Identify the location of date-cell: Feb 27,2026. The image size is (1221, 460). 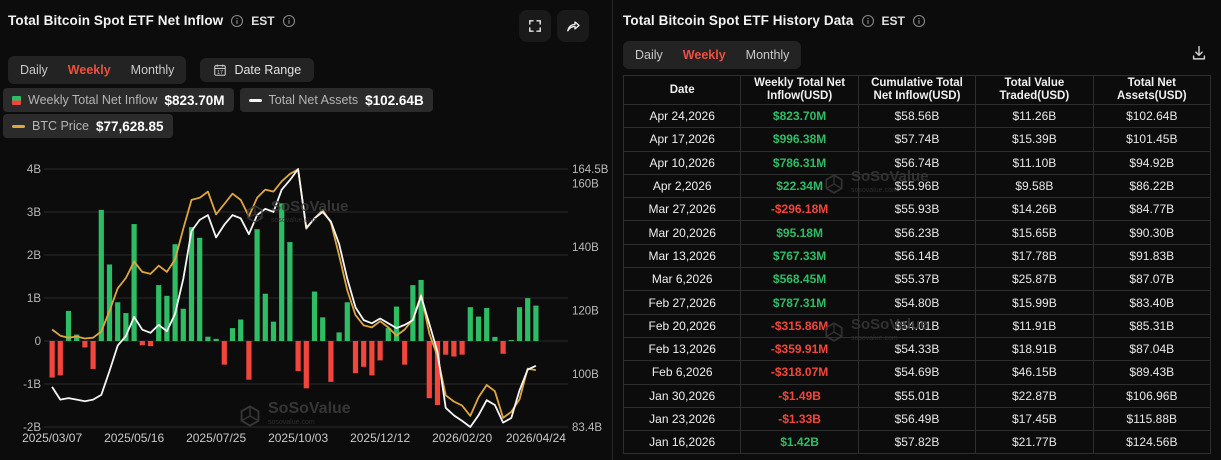
(682, 302).